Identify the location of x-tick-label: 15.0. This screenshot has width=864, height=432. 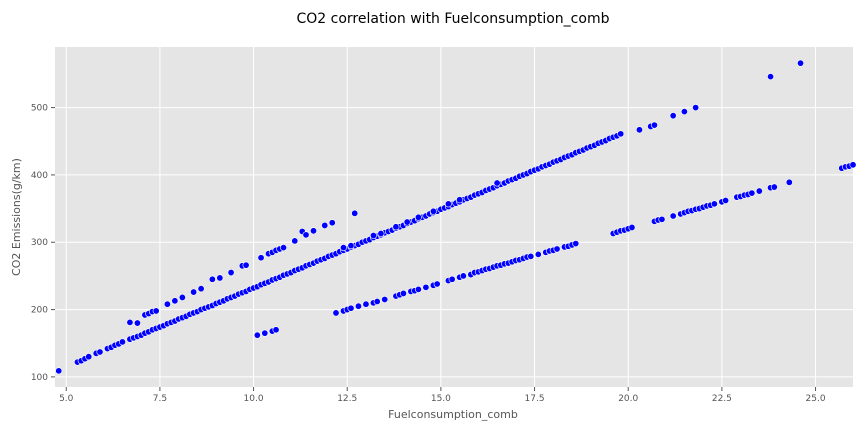
(441, 399).